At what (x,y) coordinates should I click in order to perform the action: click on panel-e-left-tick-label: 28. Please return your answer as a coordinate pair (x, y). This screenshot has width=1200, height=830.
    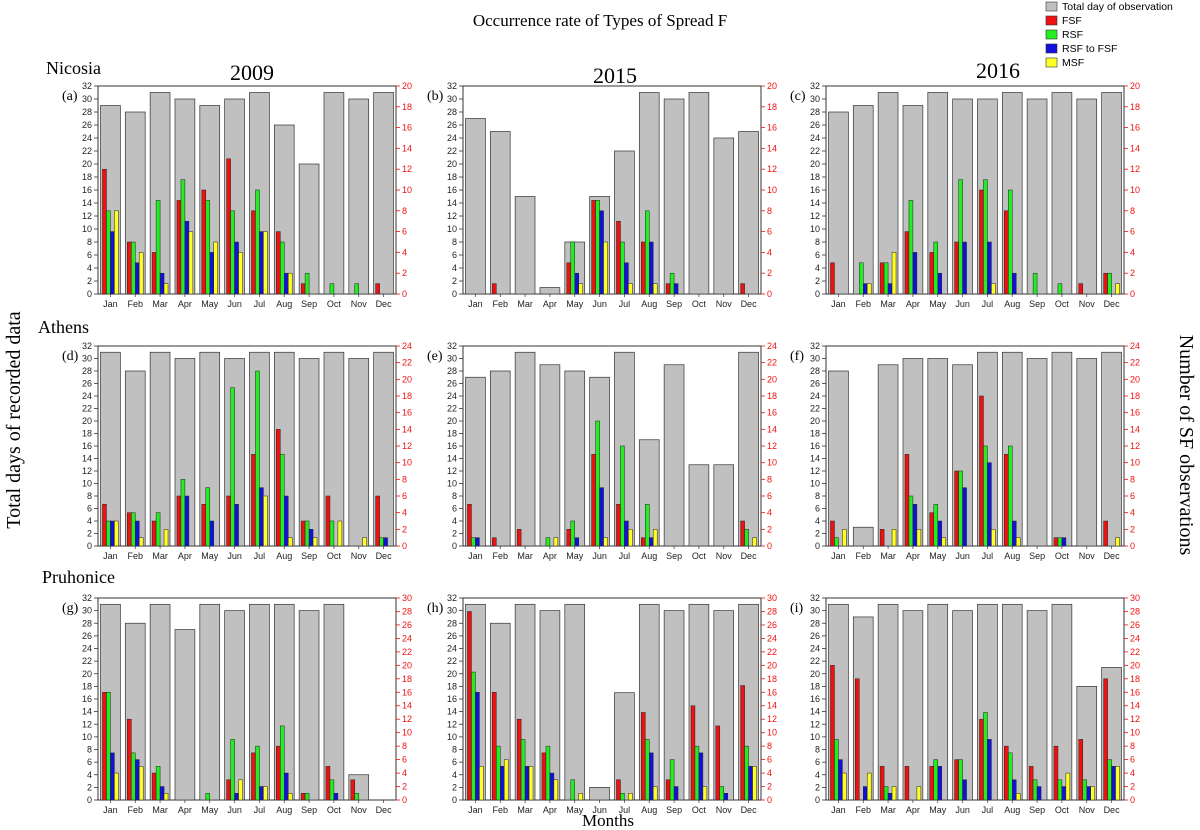
    Looking at the image, I should click on (452, 371).